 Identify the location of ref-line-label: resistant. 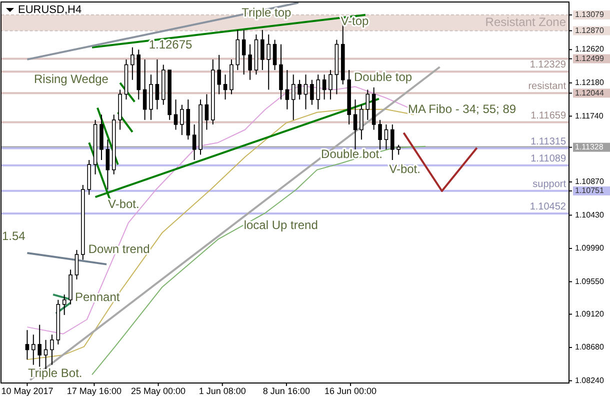
(547, 86).